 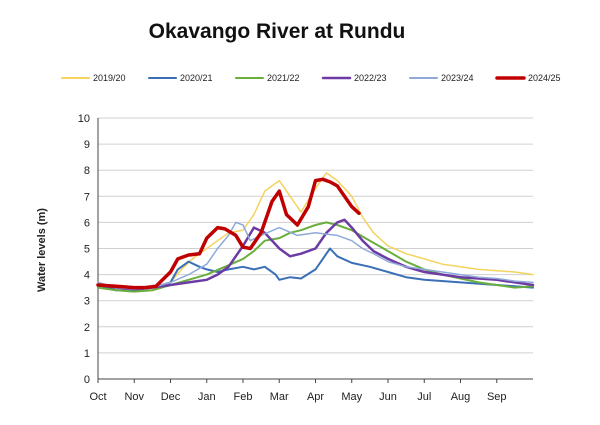 I want to click on x-tick-label: Aug, so click(x=461, y=397).